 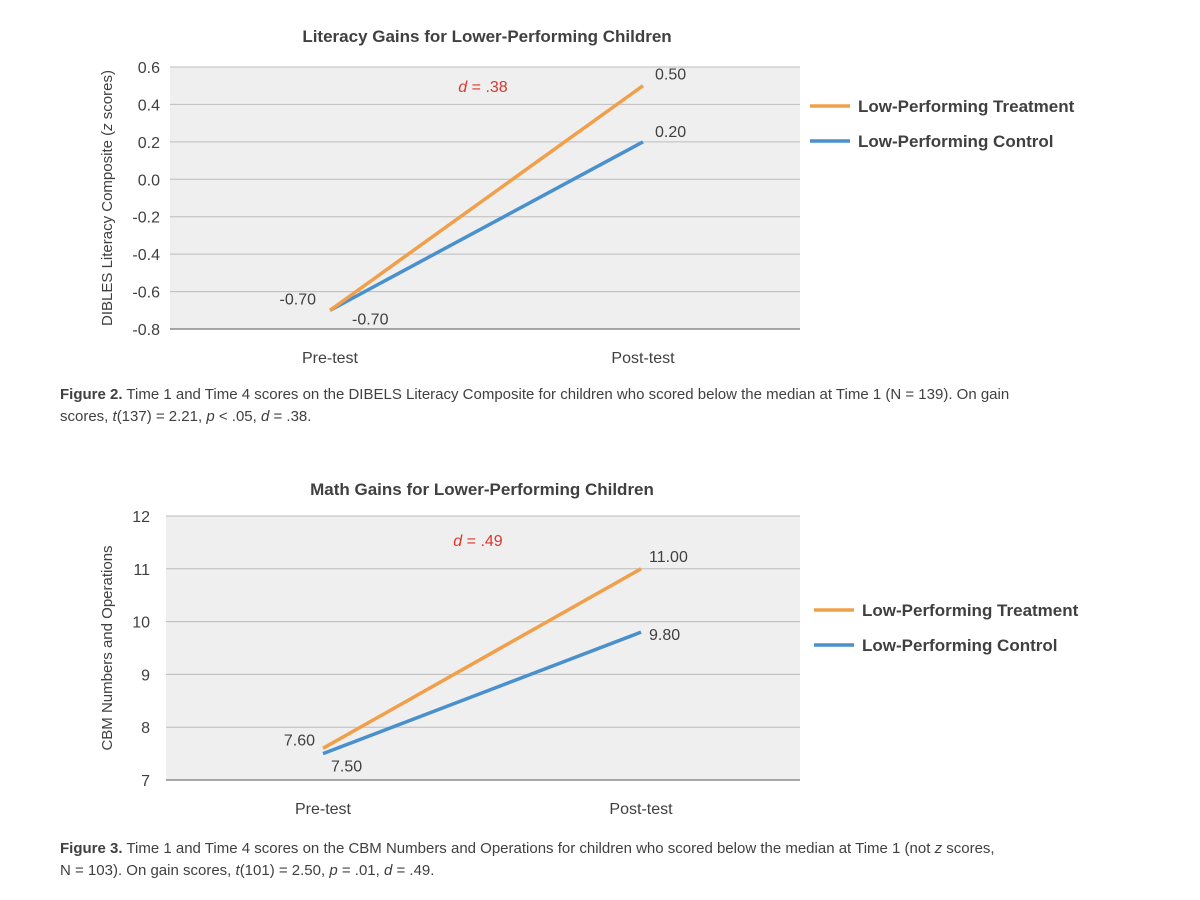 What do you see at coordinates (284, 870) in the screenshot?
I see `caption-text: (101) = 2.50,` at bounding box center [284, 870].